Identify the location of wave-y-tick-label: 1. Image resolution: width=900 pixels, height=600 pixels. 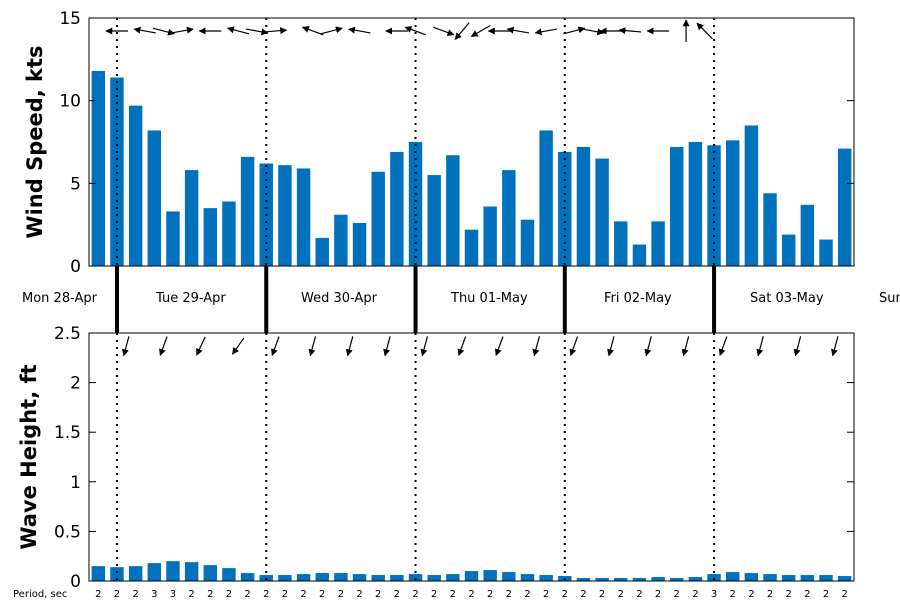
(75, 483).